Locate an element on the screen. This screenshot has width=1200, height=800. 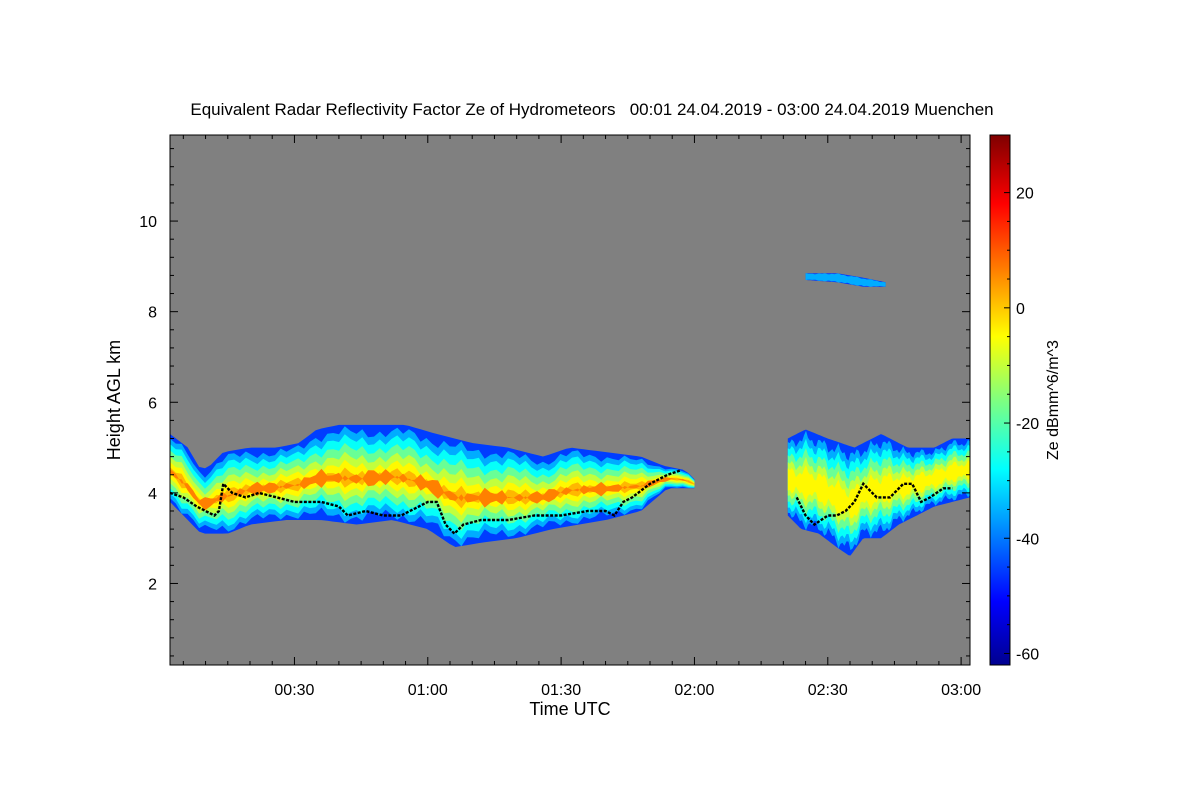
colorbar-label: Ze dBmm^6/m^3 is located at coordinates (1053, 400).